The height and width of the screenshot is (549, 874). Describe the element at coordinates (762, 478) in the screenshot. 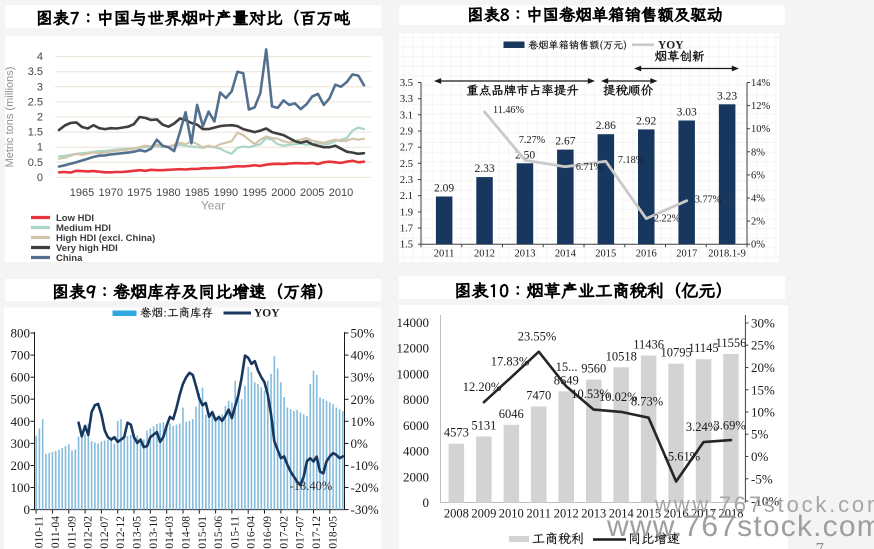

I see `svg-text: -5%` at that location.